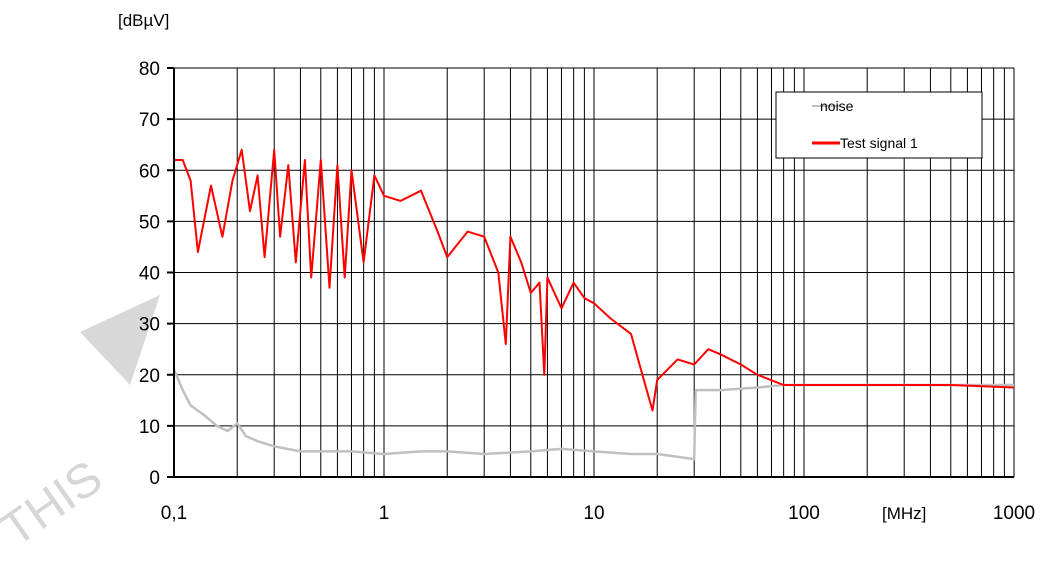  Describe the element at coordinates (120, 340) in the screenshot. I see `watermark-arrow-shape` at that location.